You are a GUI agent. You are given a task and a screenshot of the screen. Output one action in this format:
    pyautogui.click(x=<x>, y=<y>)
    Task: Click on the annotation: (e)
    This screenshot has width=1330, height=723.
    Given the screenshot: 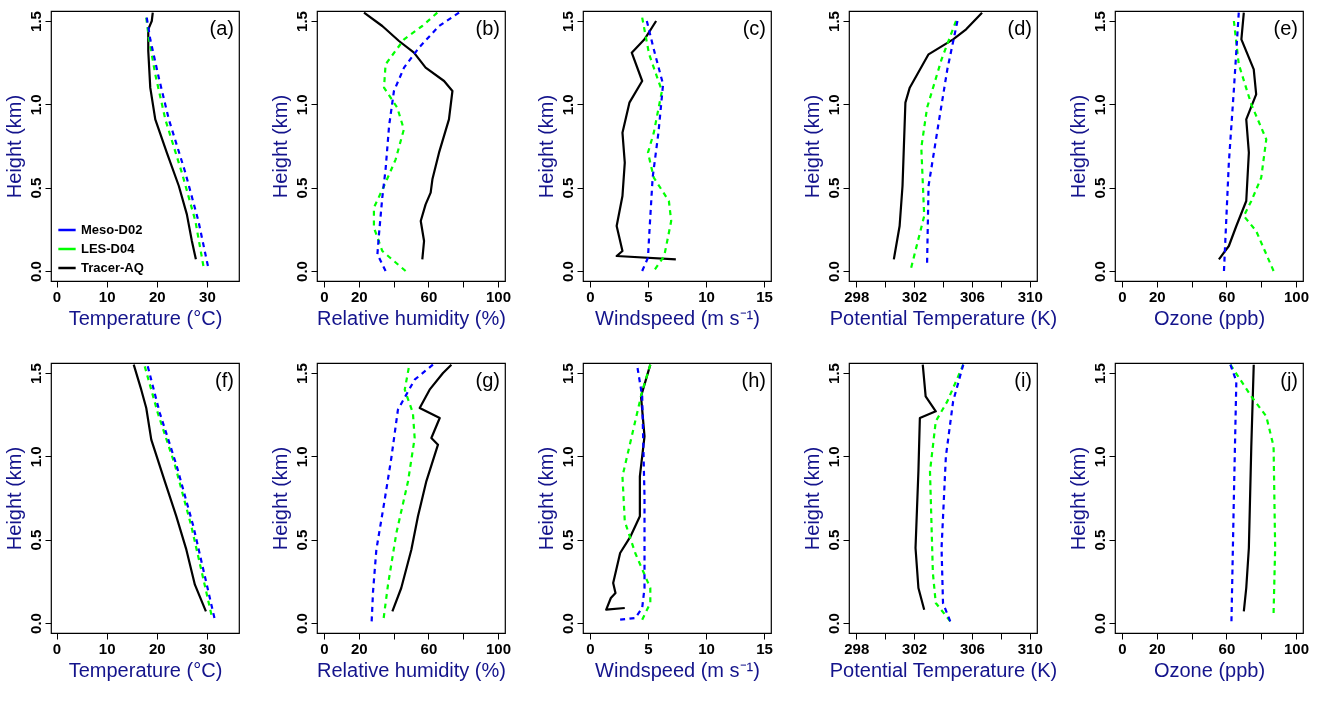 What is the action you would take?
    pyautogui.click(x=1285, y=28)
    